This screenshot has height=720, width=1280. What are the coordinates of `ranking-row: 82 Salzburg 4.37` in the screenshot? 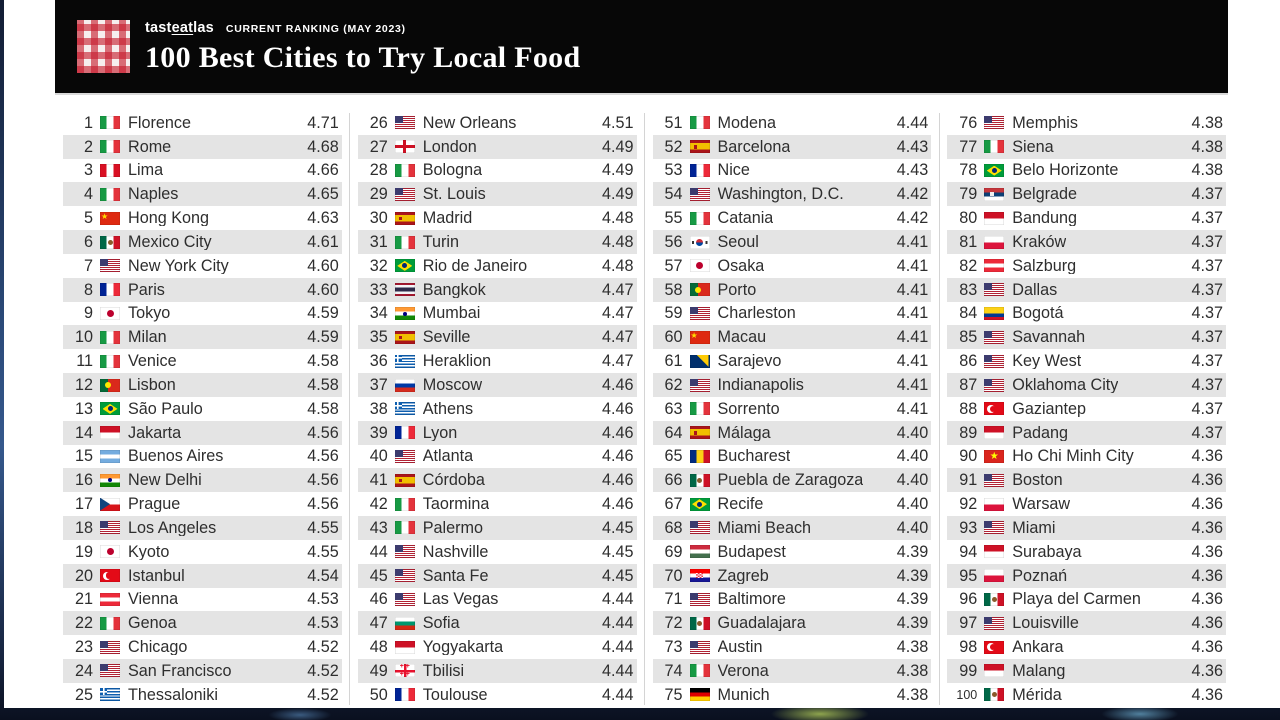 It's located at (1086, 266).